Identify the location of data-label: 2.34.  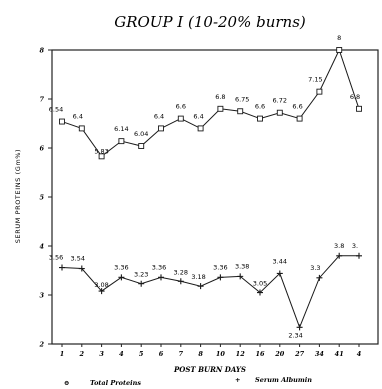
(295, 335).